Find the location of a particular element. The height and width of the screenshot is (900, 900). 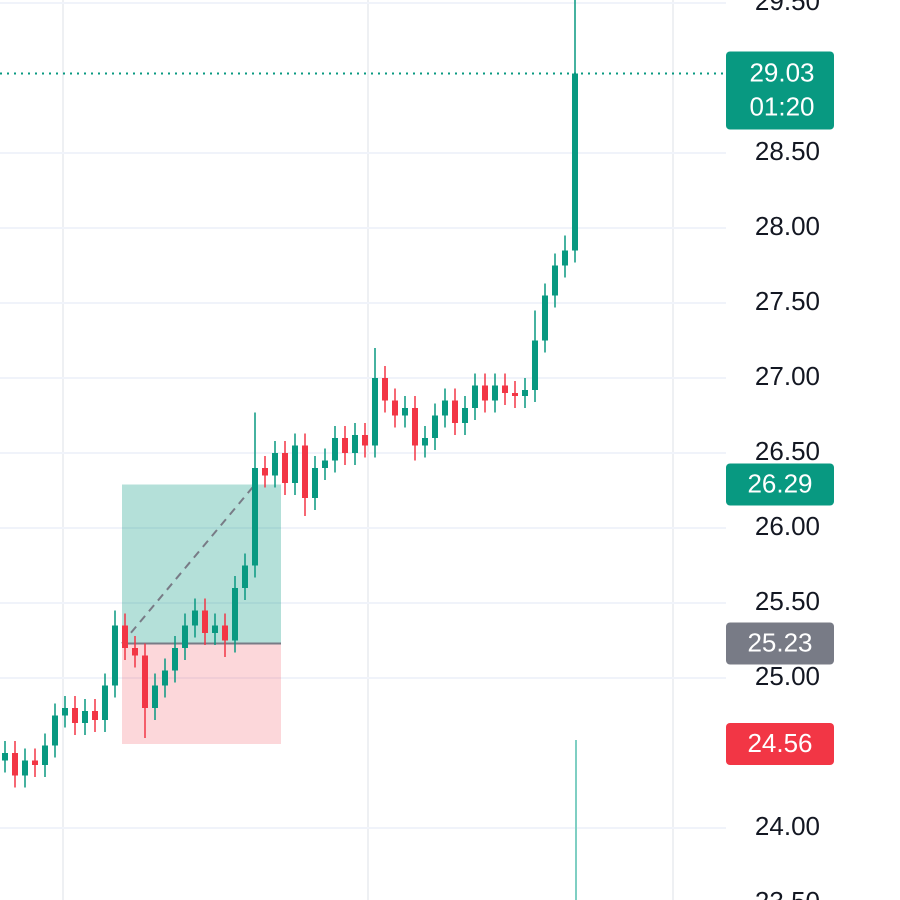

stop-box is located at coordinates (780, 744).